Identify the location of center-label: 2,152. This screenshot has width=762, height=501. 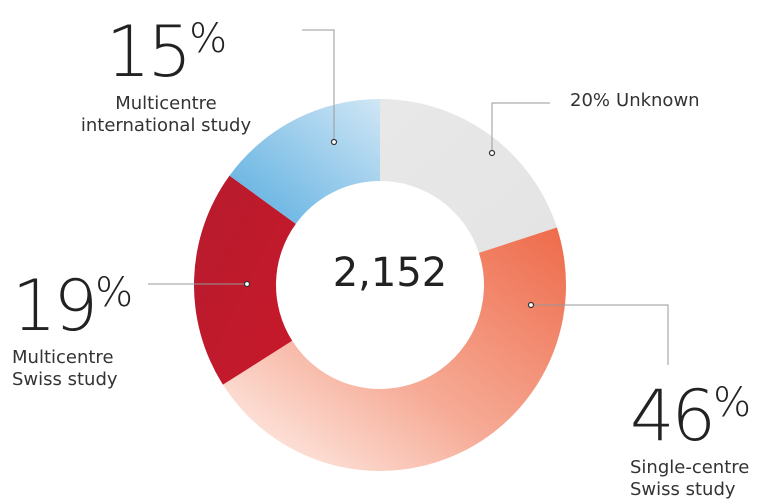
(390, 273).